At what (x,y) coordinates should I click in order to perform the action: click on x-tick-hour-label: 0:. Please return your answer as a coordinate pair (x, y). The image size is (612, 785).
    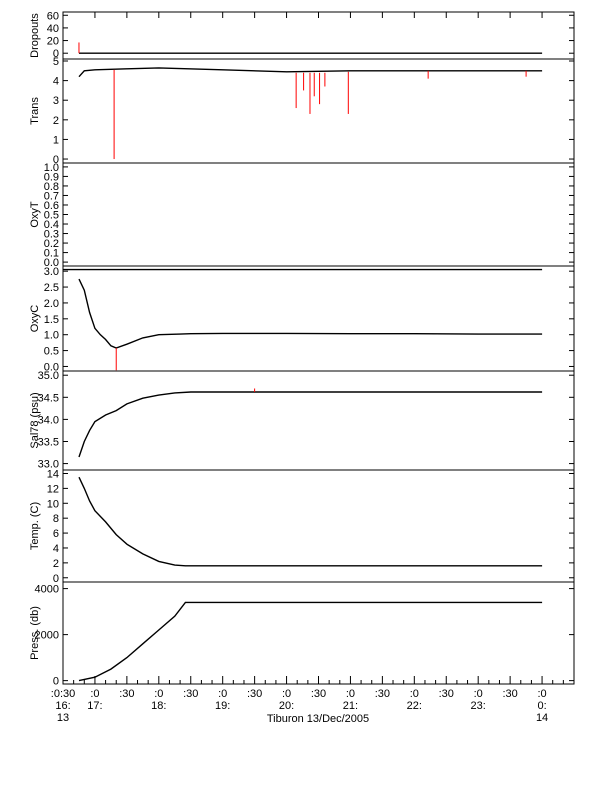
    Looking at the image, I should click on (541, 706).